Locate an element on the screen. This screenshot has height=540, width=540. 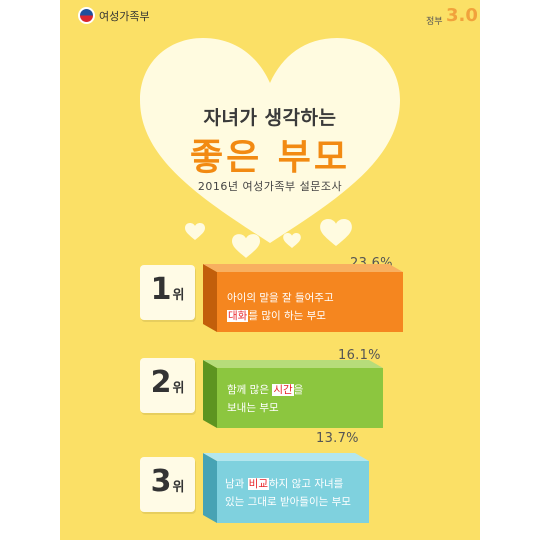
rank-text-line: 남과 비교하지 않고 자녀를 is located at coordinates (288, 484).